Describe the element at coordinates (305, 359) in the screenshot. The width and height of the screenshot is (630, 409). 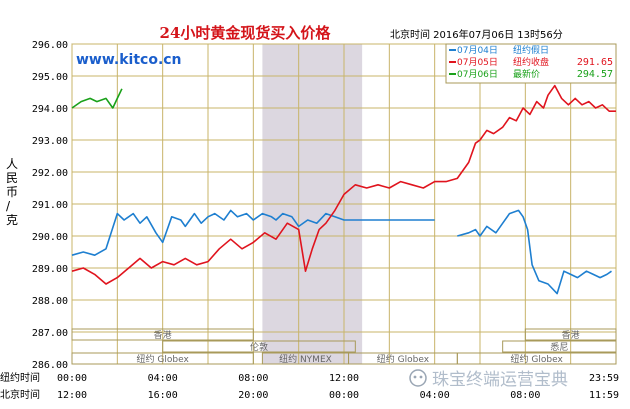
I see `session-label: 纽约 NYMEX` at that location.